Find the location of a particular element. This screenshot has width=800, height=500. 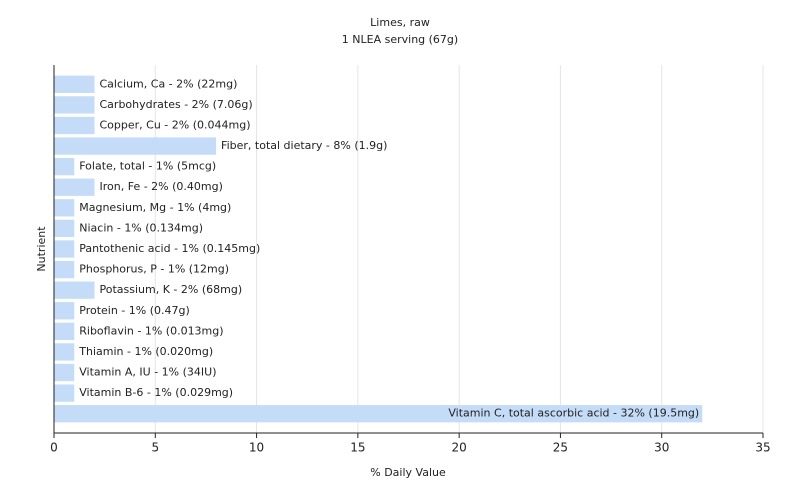

bar-label: Iron, Fe - 2% (0.40mg) is located at coordinates (161, 186).